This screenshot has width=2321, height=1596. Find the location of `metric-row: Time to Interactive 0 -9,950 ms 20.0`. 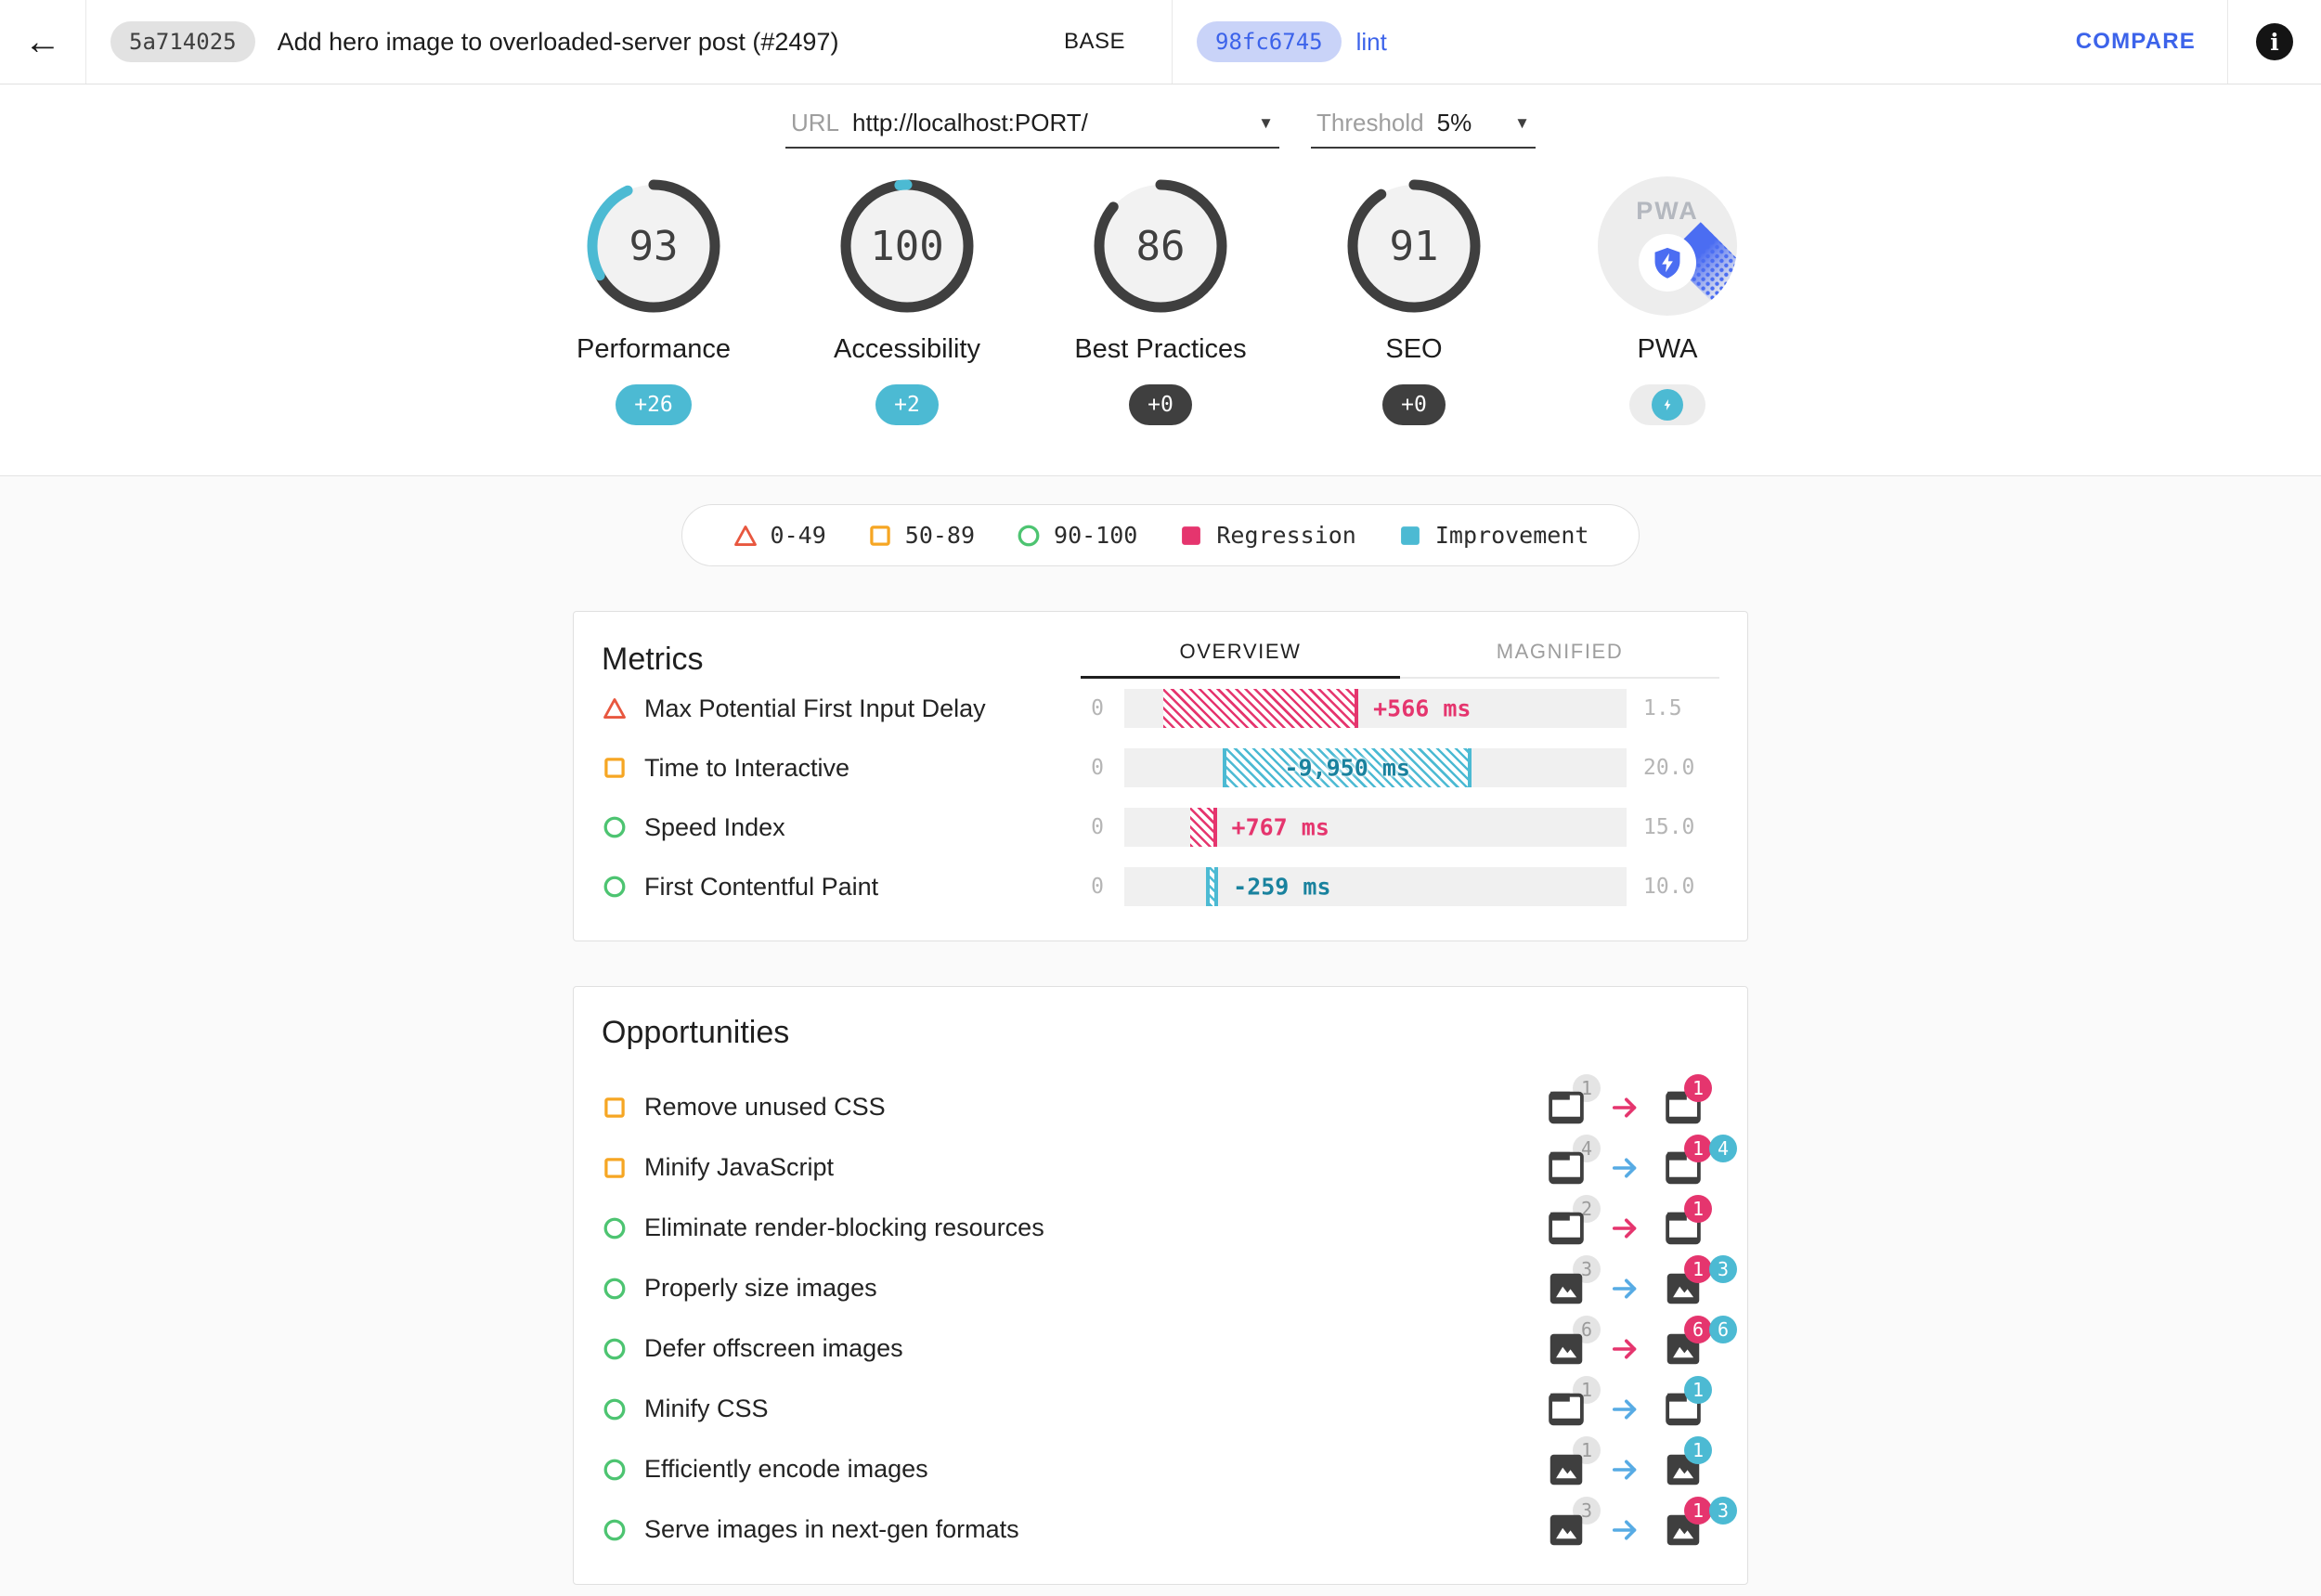

metric-row: Time to Interactive 0 -9,950 ms 20.0 is located at coordinates (1161, 768).